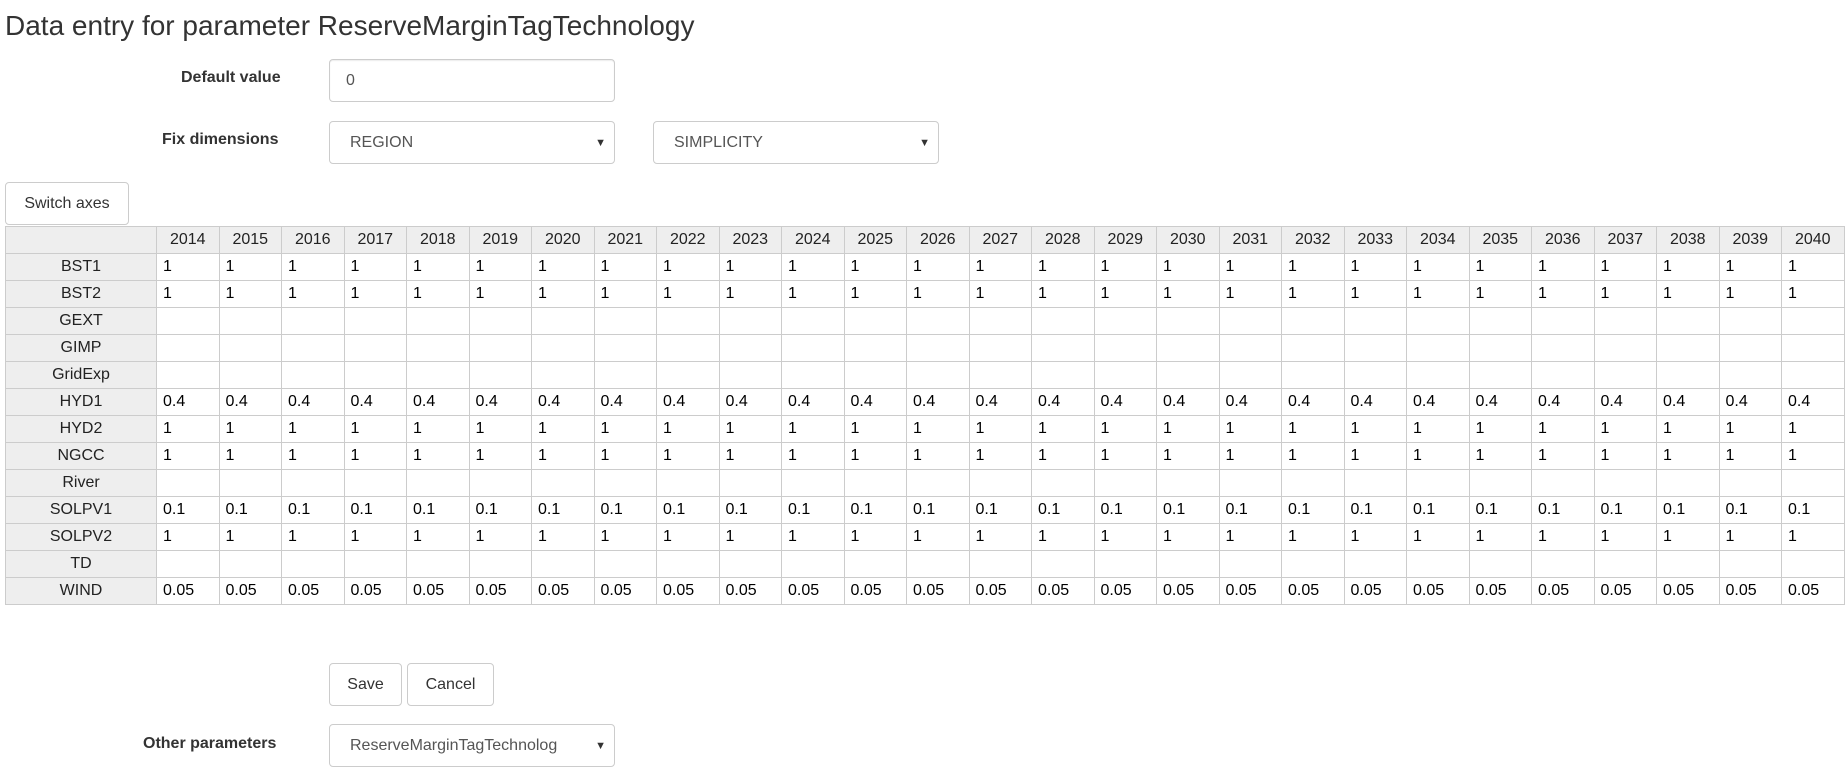 This screenshot has width=1847, height=770. Describe the element at coordinates (472, 142) in the screenshot. I see `fix-dimension-region-select: REGION ▼` at that location.